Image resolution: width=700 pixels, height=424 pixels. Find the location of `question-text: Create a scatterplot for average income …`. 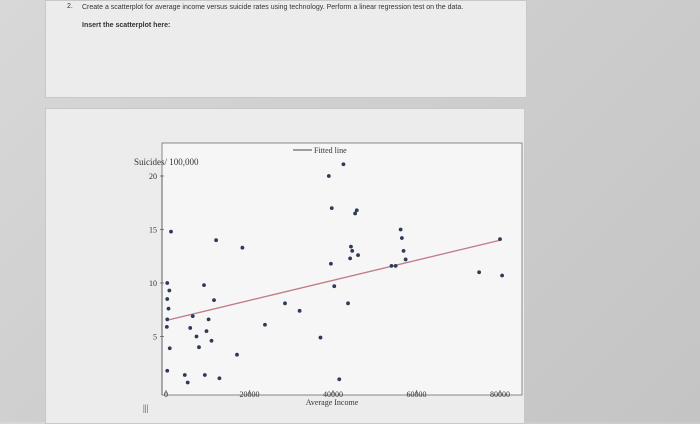

question-text: Create a scatterplot for average income … is located at coordinates (273, 7).